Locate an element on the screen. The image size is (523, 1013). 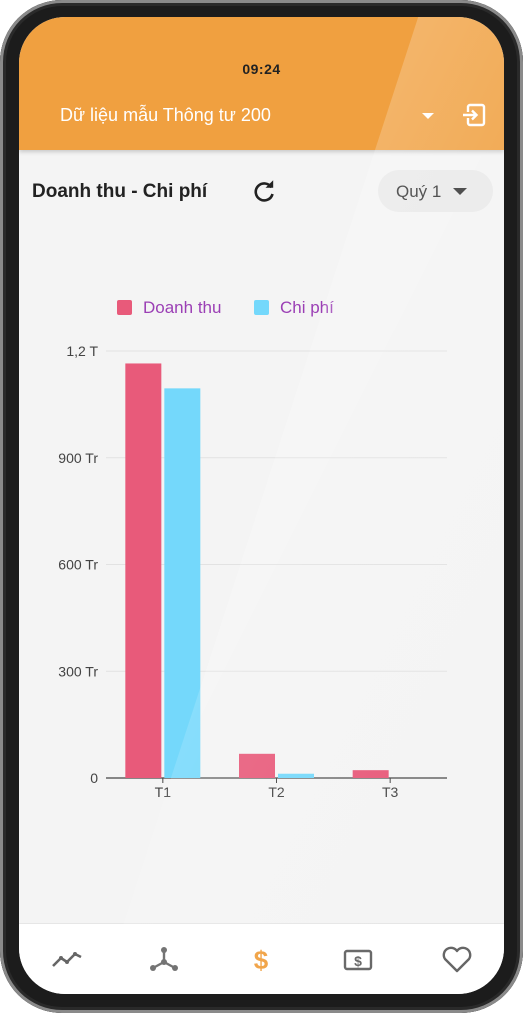
legend-label: Doanh thu is located at coordinates (182, 307).